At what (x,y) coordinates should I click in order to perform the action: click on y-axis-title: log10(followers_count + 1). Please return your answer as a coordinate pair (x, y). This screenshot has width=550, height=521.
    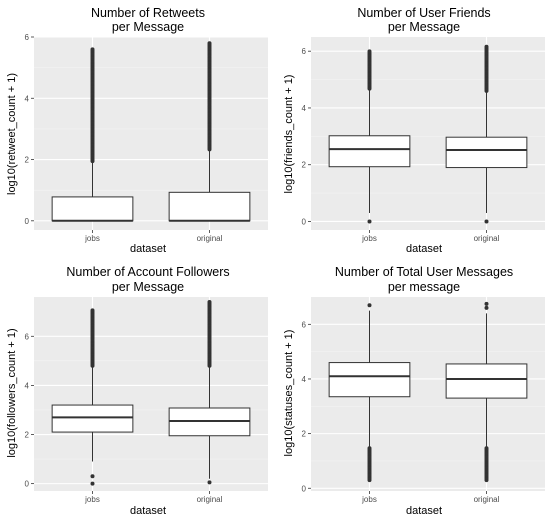
    Looking at the image, I should click on (12, 392).